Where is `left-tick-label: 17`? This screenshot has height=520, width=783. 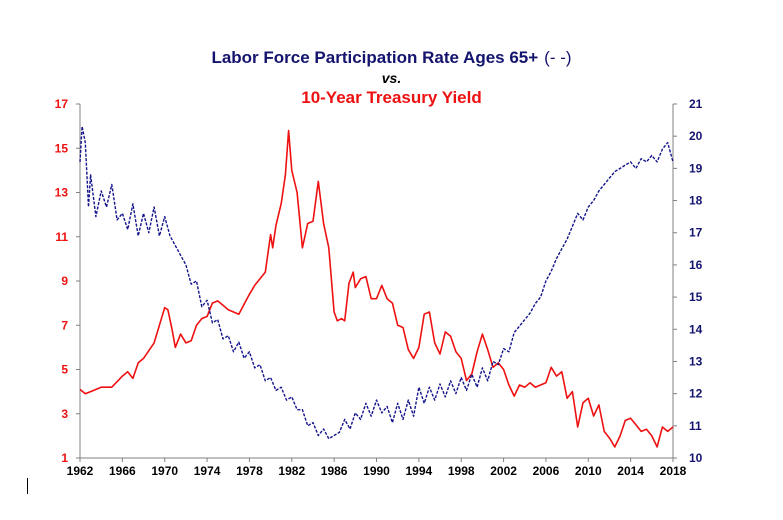
left-tick-label: 17 is located at coordinates (62, 104).